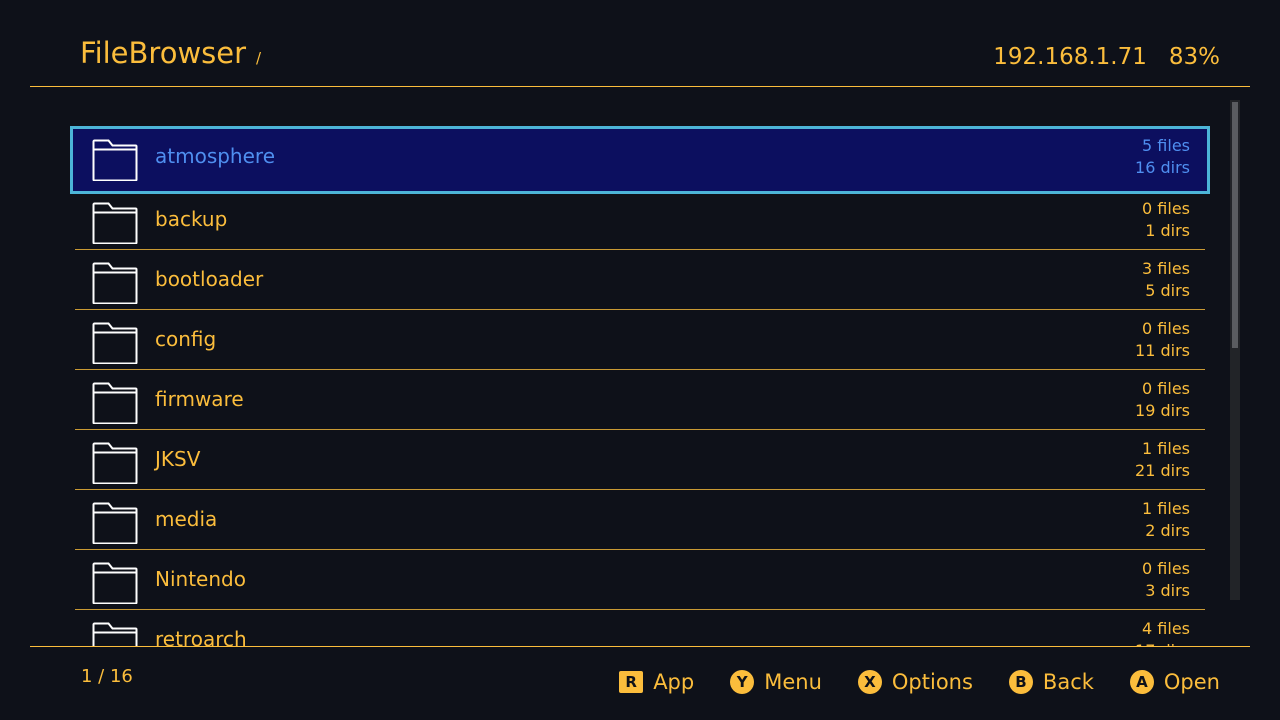 This screenshot has height=720, width=1280. I want to click on item-counts: 0 files 11 dirs, so click(1162, 340).